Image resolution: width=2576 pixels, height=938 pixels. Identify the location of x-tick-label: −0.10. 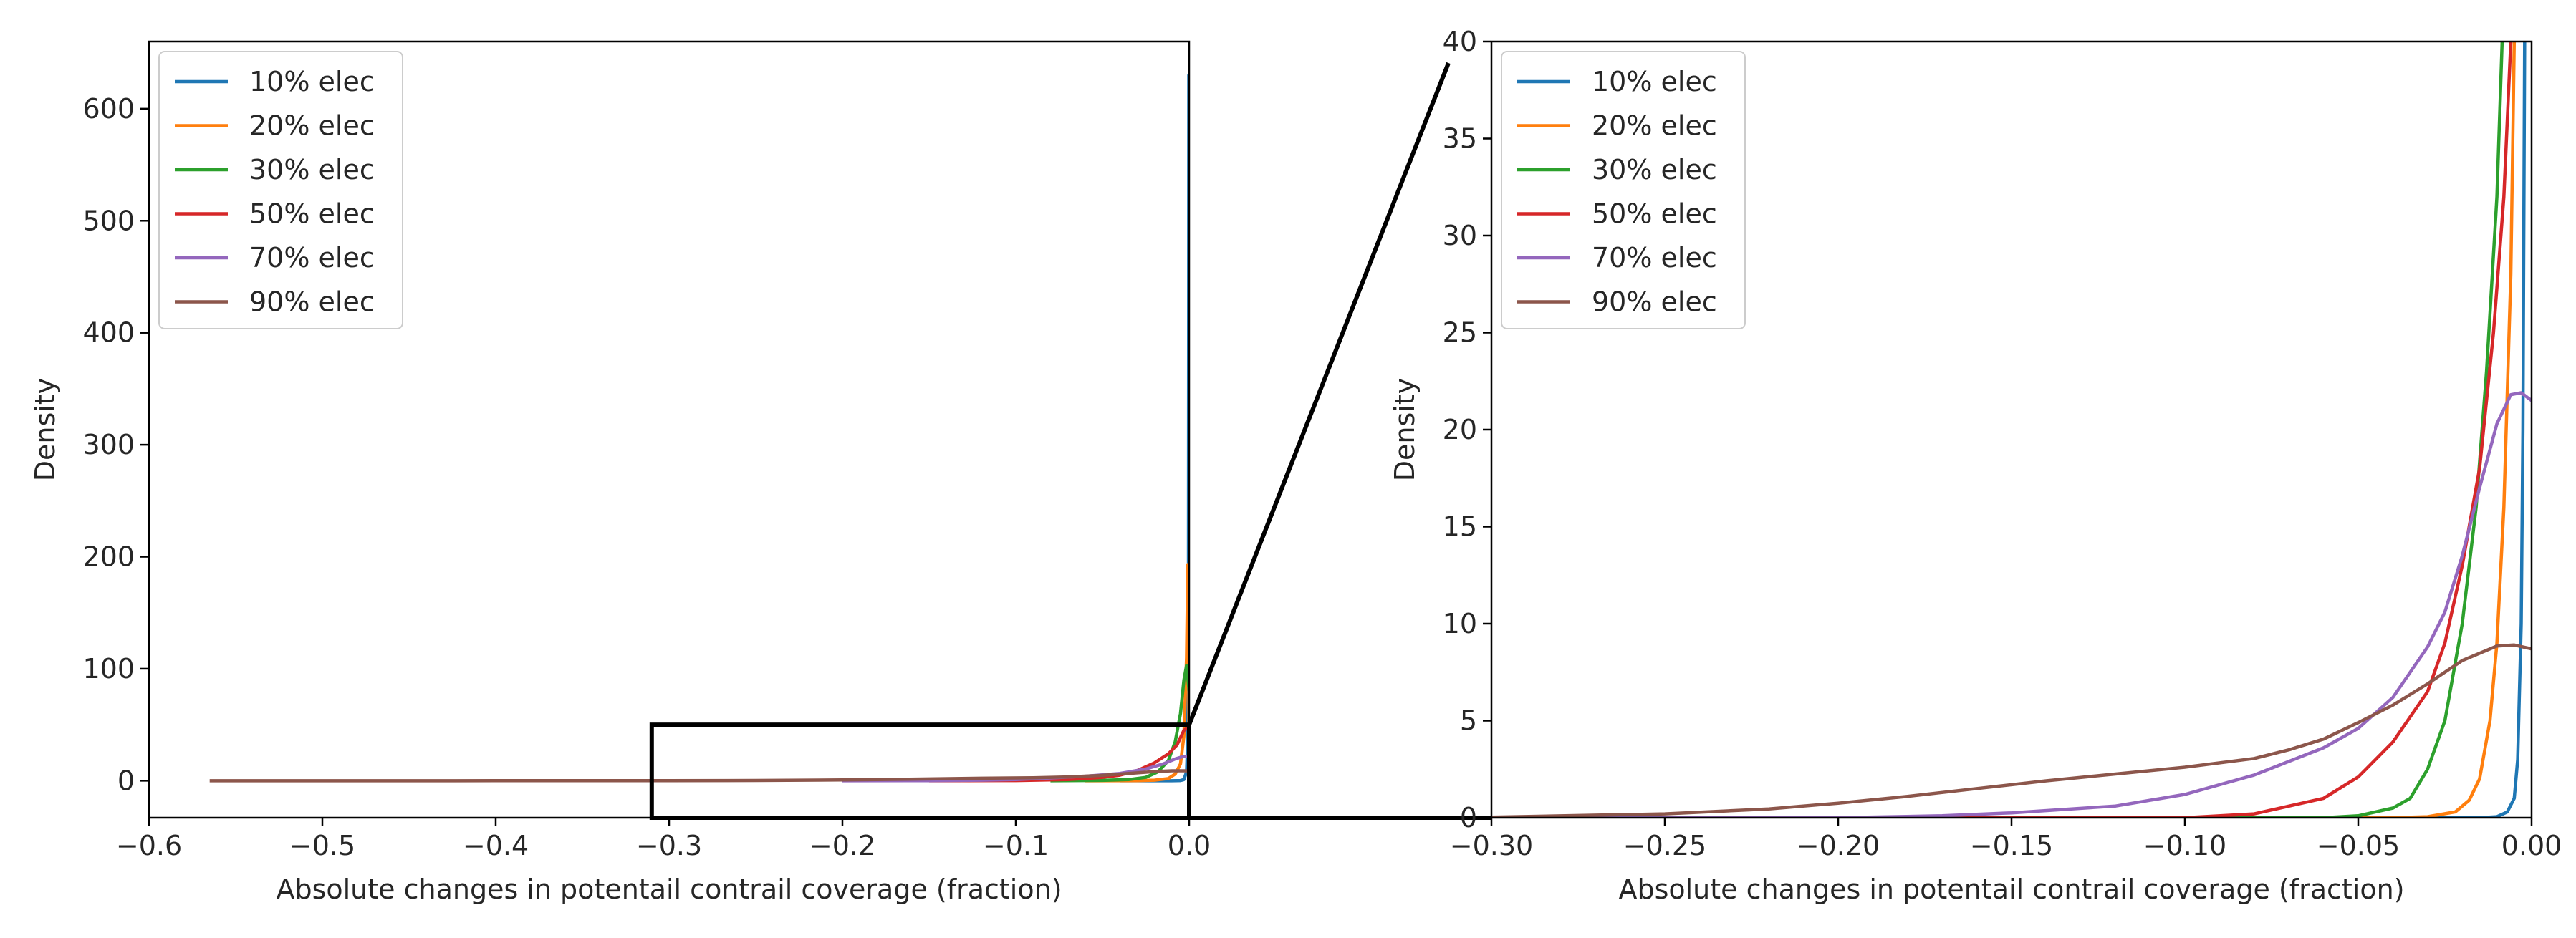
(2185, 845).